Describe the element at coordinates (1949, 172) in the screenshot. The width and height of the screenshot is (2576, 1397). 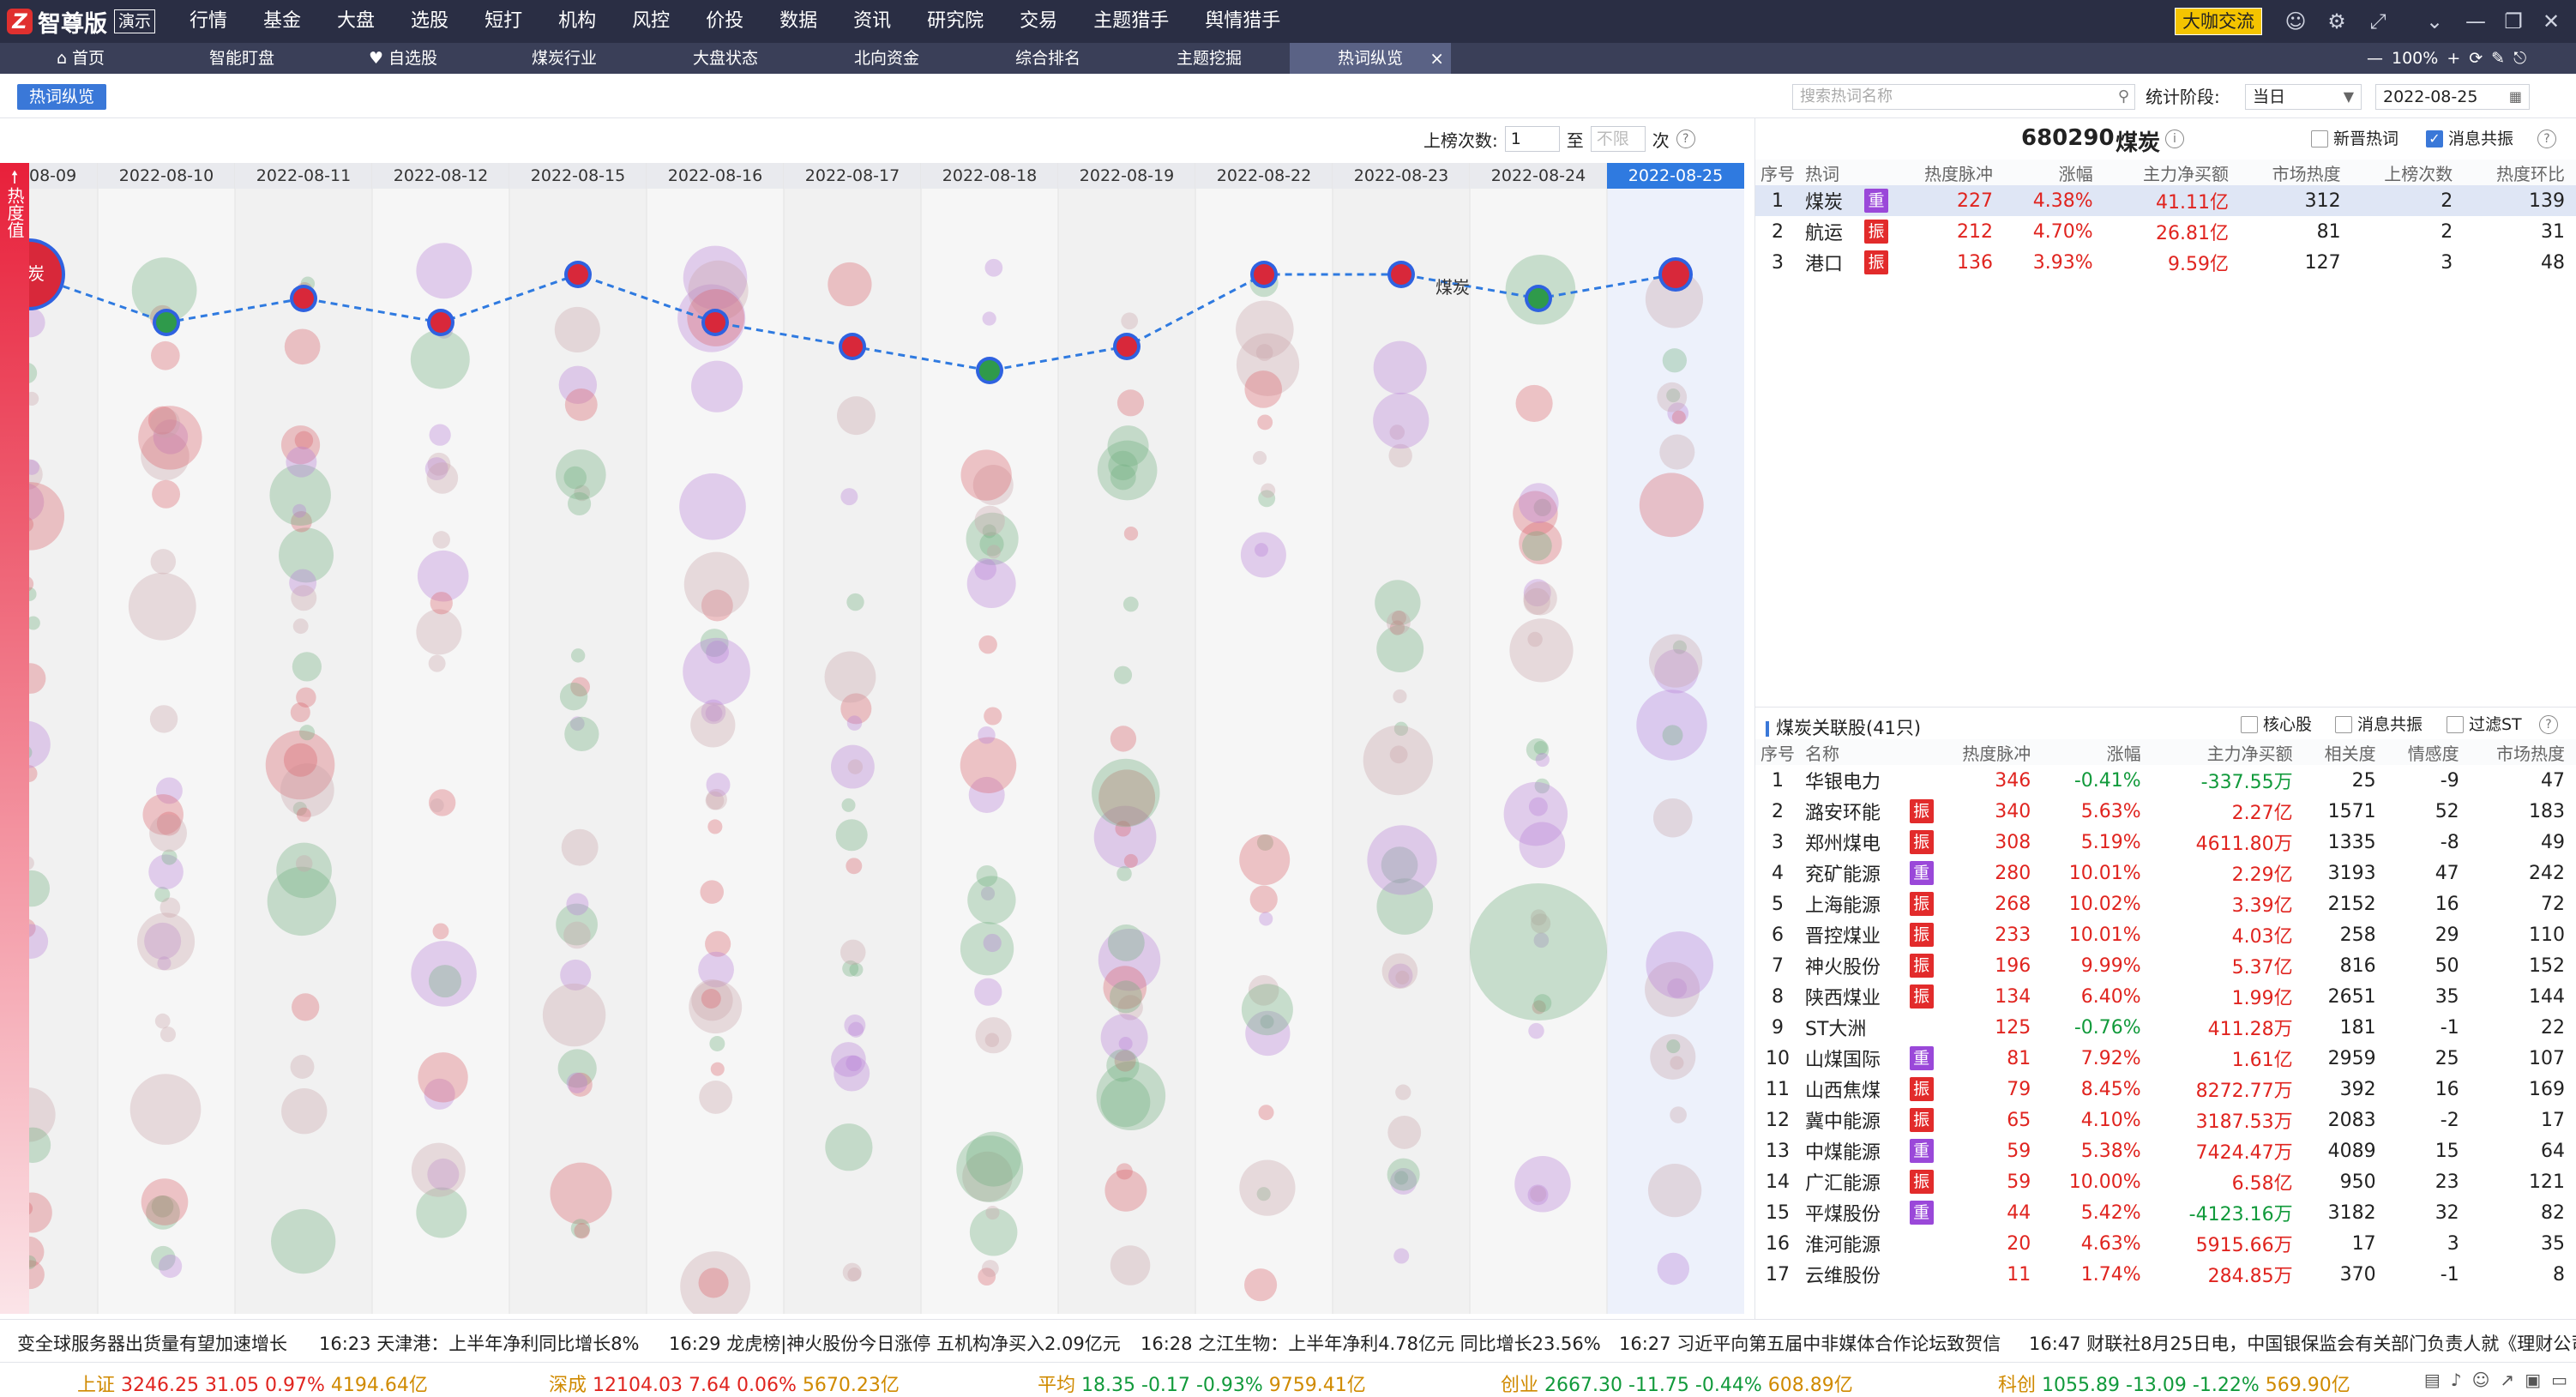
I see `column-header: 热度脉冲` at that location.